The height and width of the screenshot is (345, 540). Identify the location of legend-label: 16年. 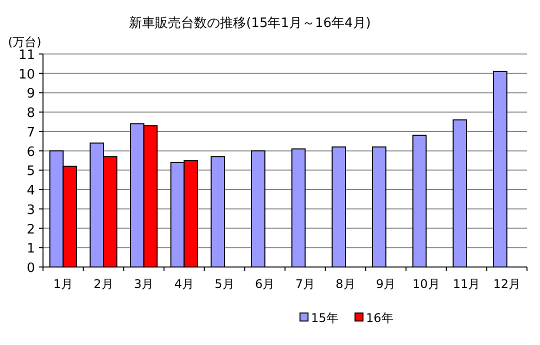
(380, 318).